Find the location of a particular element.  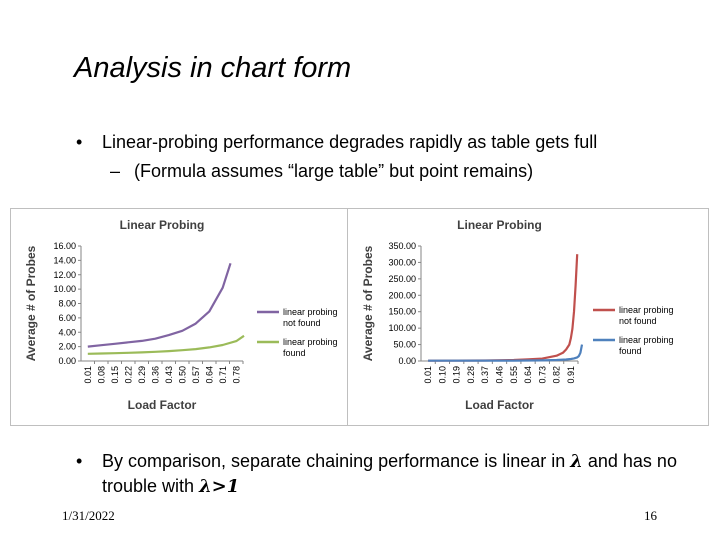

x-tick-label: 0.73 is located at coordinates (542, 375).